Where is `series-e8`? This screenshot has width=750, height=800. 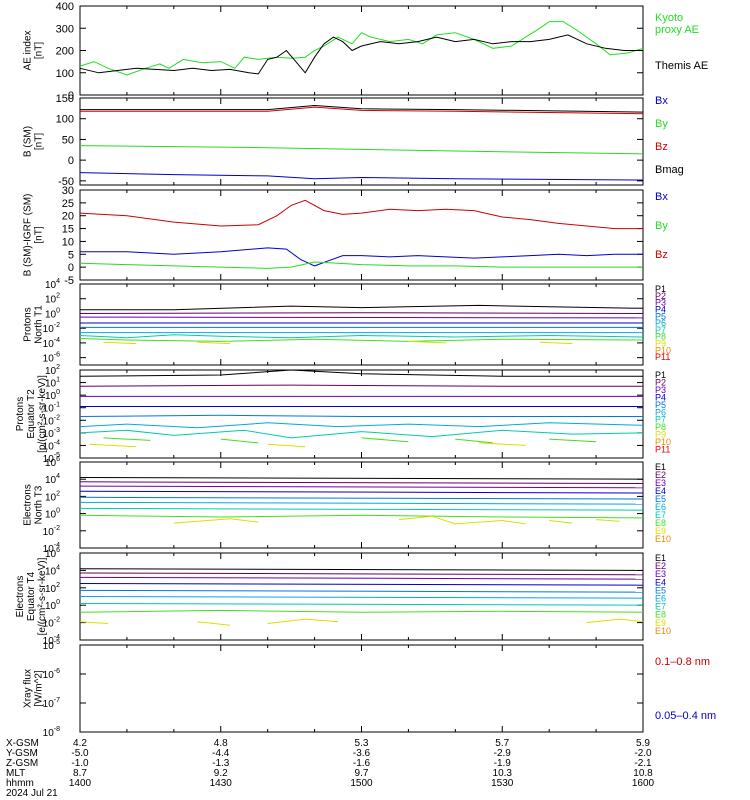
series-e8 is located at coordinates (361, 611).